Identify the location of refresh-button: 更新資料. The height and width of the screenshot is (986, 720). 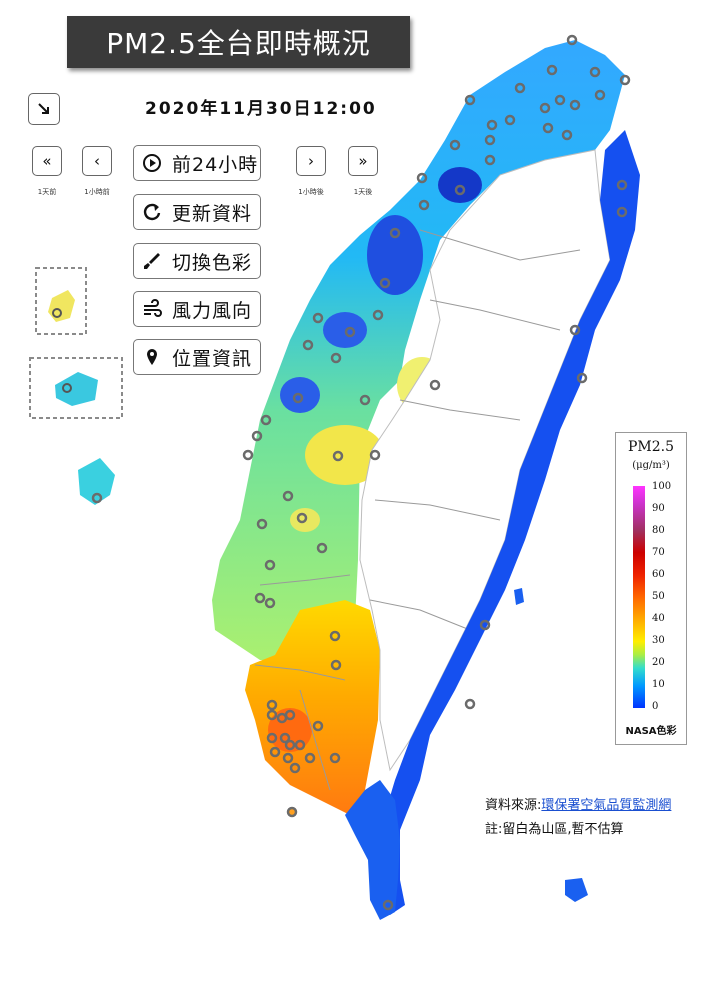
(197, 212).